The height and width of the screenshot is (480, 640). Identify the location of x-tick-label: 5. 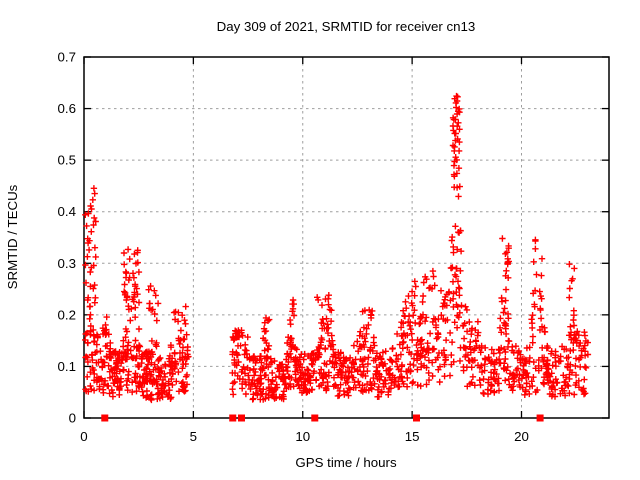
(193, 436).